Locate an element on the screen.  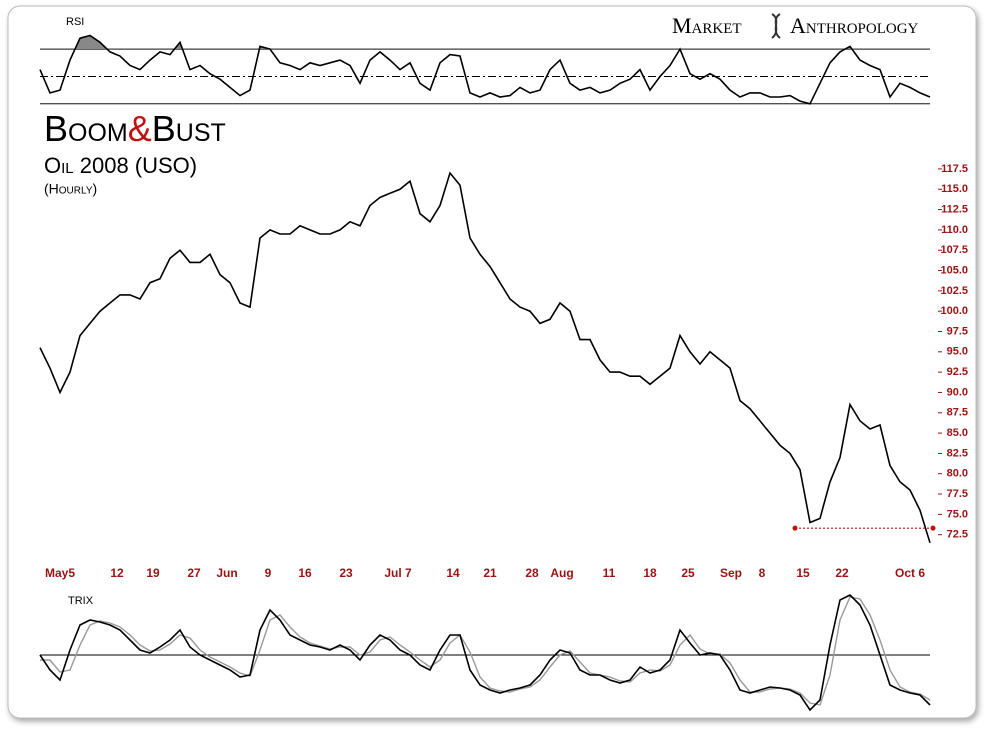
y-tick-label: 72.5 is located at coordinates (957, 535).